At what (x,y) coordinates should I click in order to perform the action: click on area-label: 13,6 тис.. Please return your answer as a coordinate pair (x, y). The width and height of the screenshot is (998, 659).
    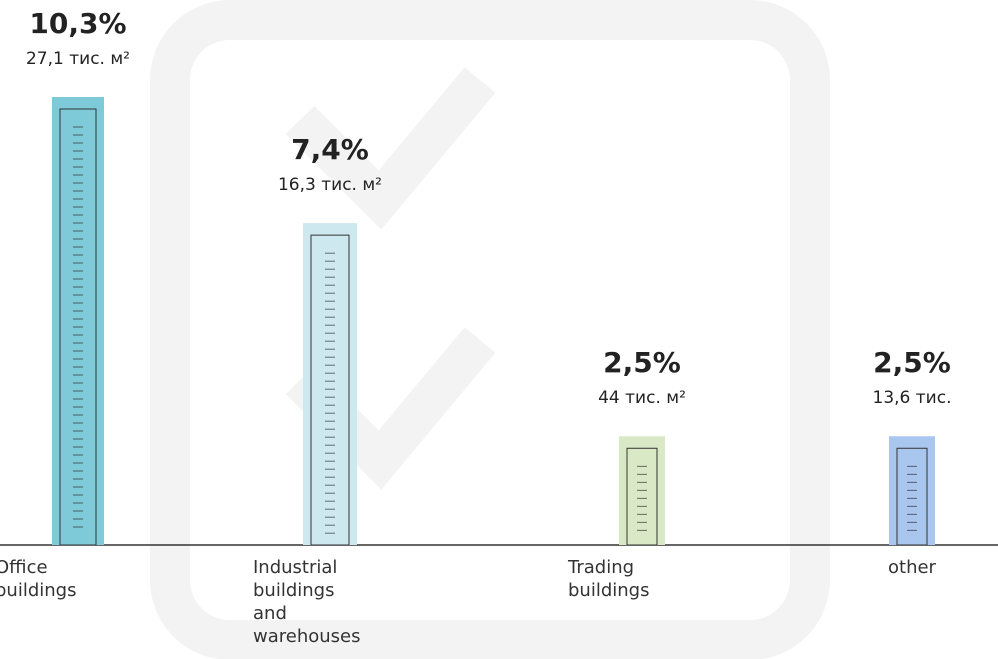
    Looking at the image, I should click on (912, 398).